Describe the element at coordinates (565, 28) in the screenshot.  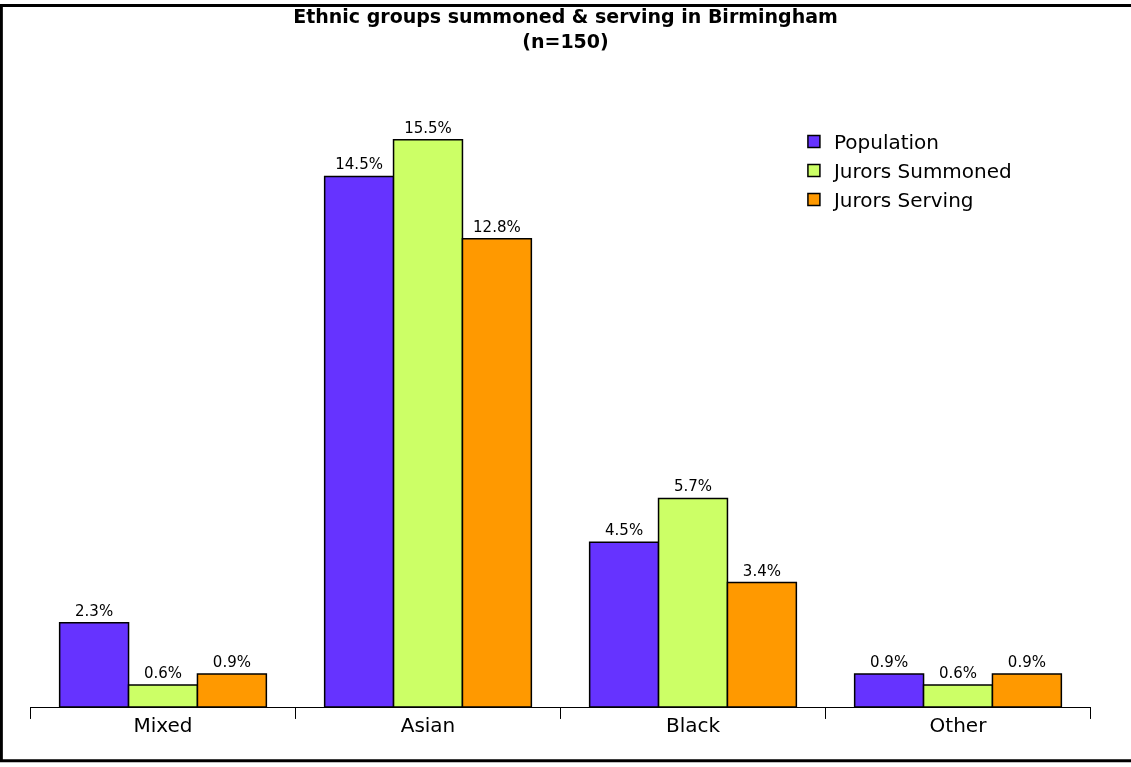
I see `chart-title: Ethnic groups summoned & serving in Birmingham (n=150)` at that location.